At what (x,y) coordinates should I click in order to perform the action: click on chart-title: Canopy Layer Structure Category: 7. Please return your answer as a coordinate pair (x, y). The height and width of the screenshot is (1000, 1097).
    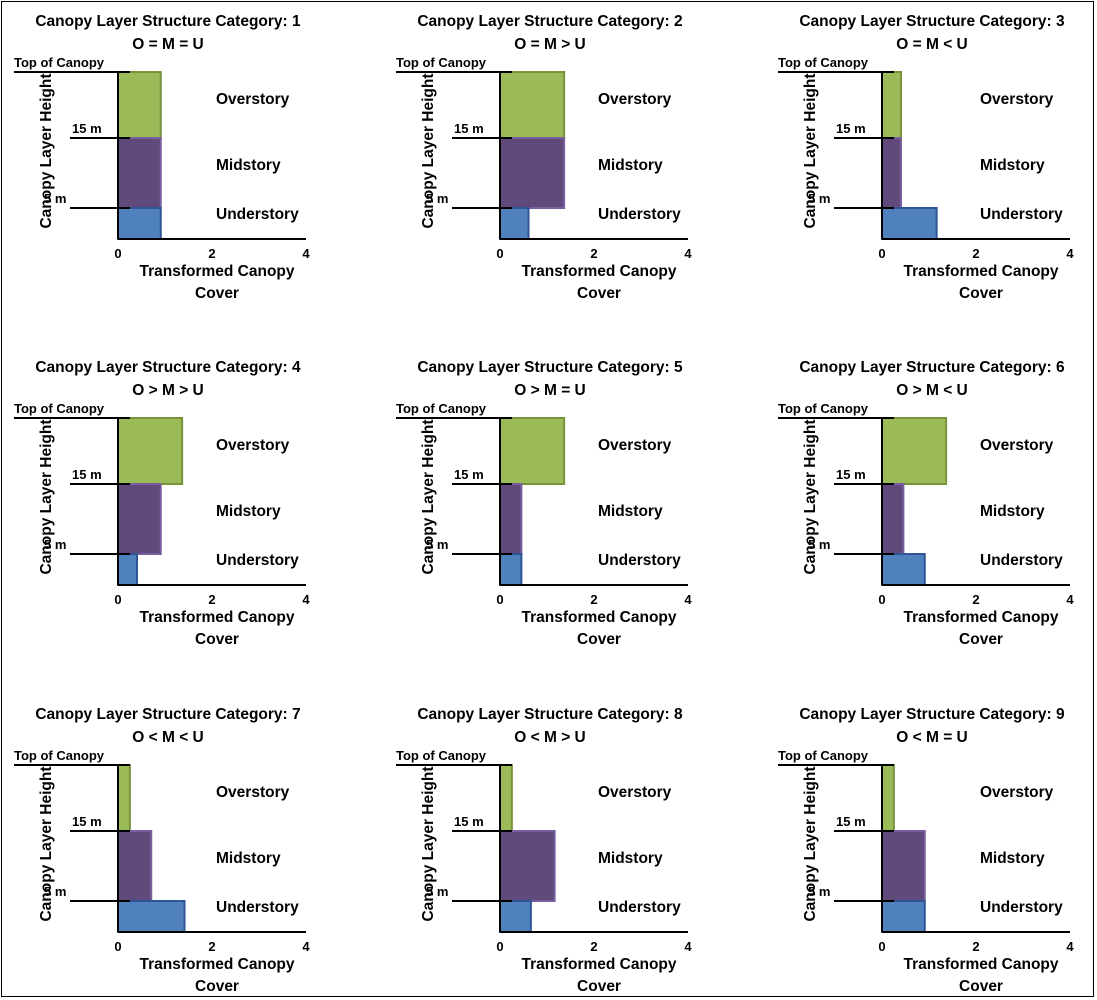
    Looking at the image, I should click on (167, 714).